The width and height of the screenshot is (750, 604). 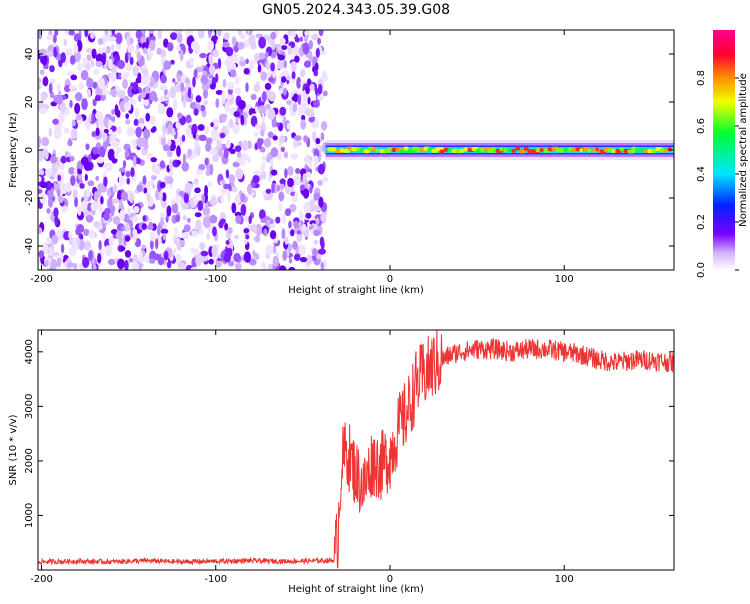 I want to click on snr-x-tick-label: -100, so click(x=215, y=579).